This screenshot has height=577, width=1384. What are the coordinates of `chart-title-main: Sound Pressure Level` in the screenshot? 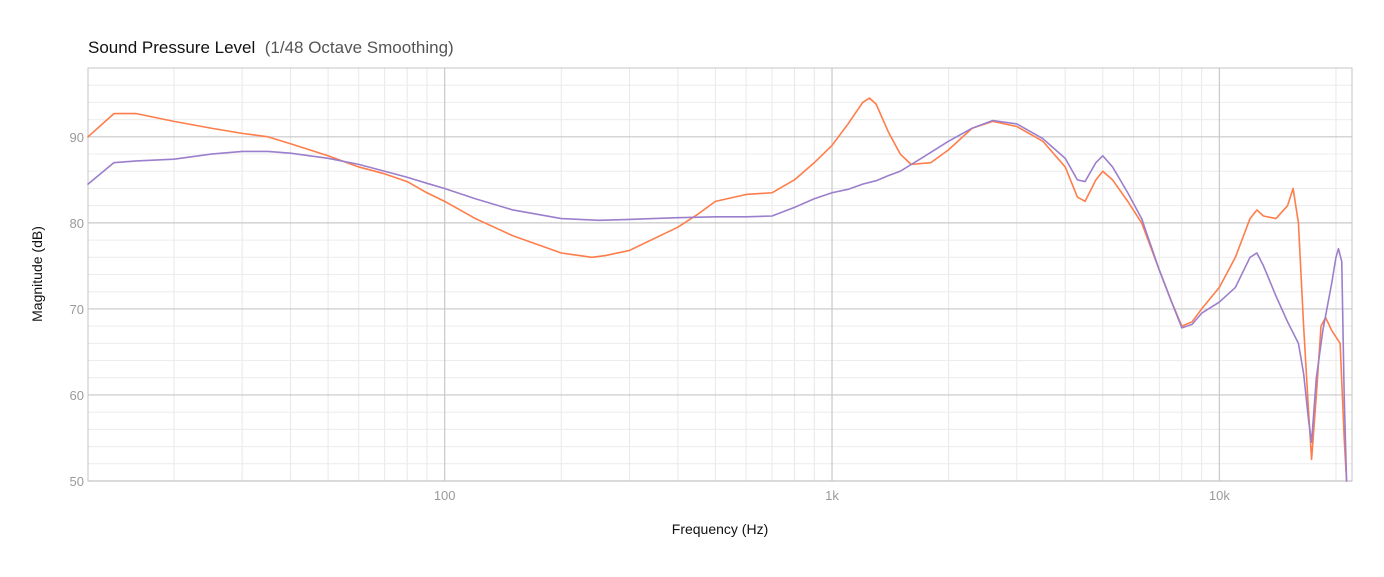 It's located at (171, 47).